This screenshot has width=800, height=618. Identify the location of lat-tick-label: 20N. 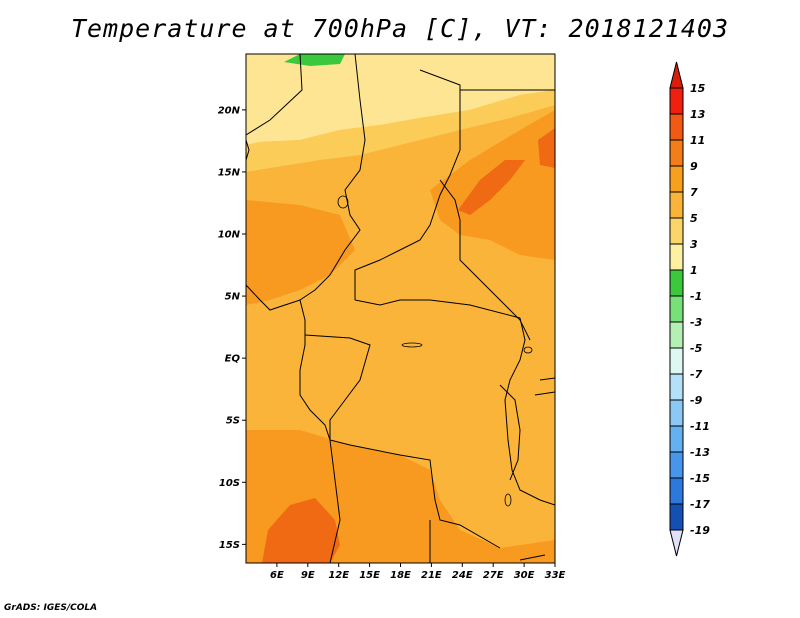
(229, 110).